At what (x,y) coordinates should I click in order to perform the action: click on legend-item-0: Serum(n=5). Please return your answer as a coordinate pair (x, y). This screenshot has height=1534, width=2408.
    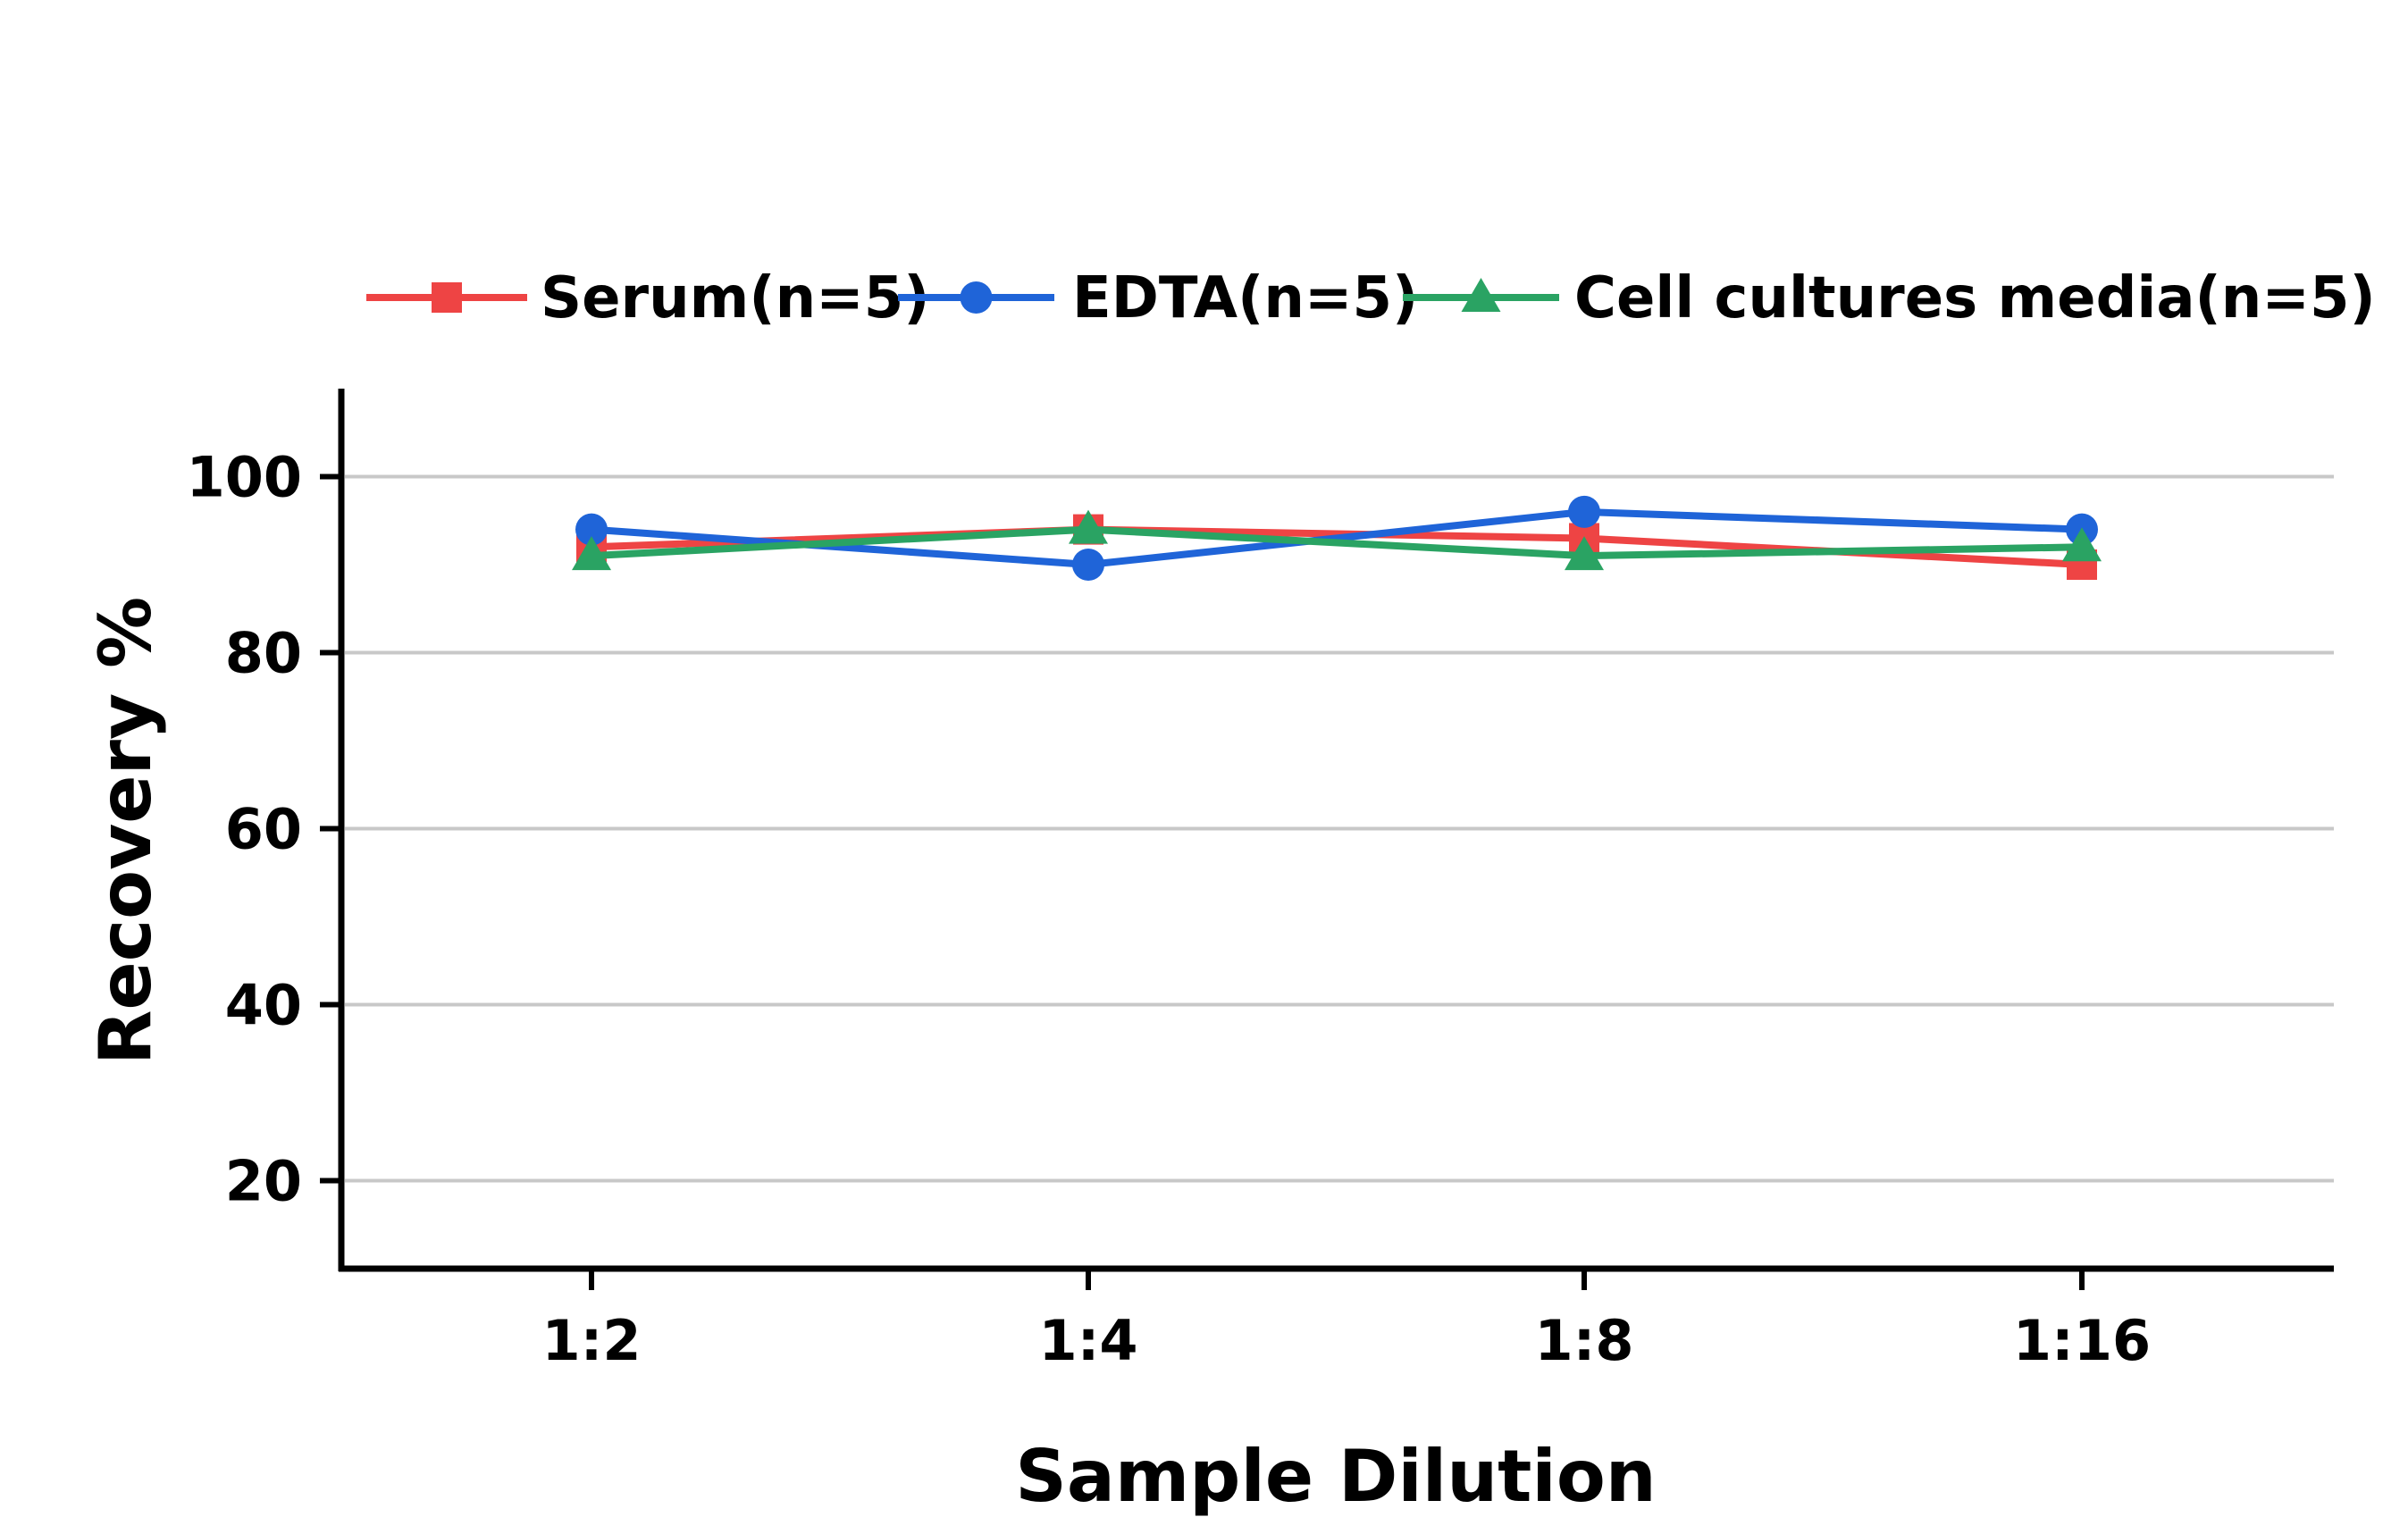
    Looking at the image, I should click on (648, 298).